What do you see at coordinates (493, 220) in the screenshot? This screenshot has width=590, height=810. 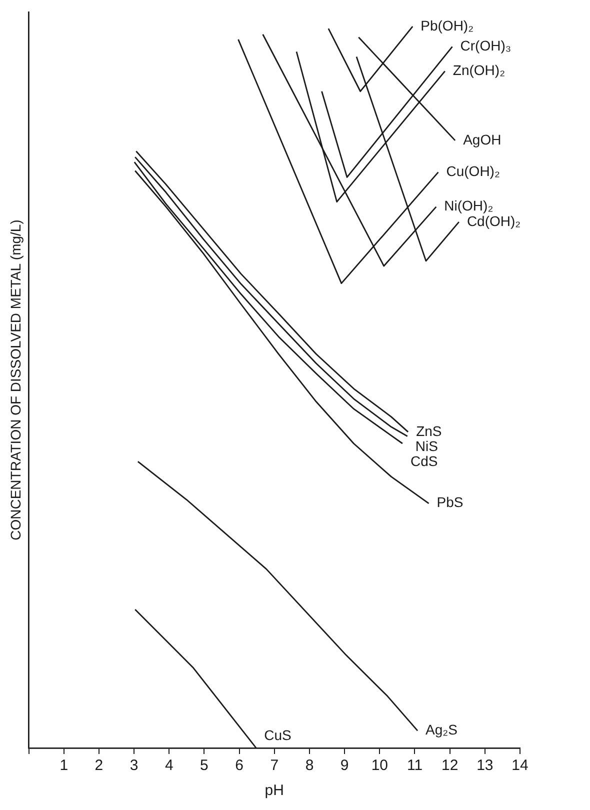 I see `series-label: Cd(OH)₂` at bounding box center [493, 220].